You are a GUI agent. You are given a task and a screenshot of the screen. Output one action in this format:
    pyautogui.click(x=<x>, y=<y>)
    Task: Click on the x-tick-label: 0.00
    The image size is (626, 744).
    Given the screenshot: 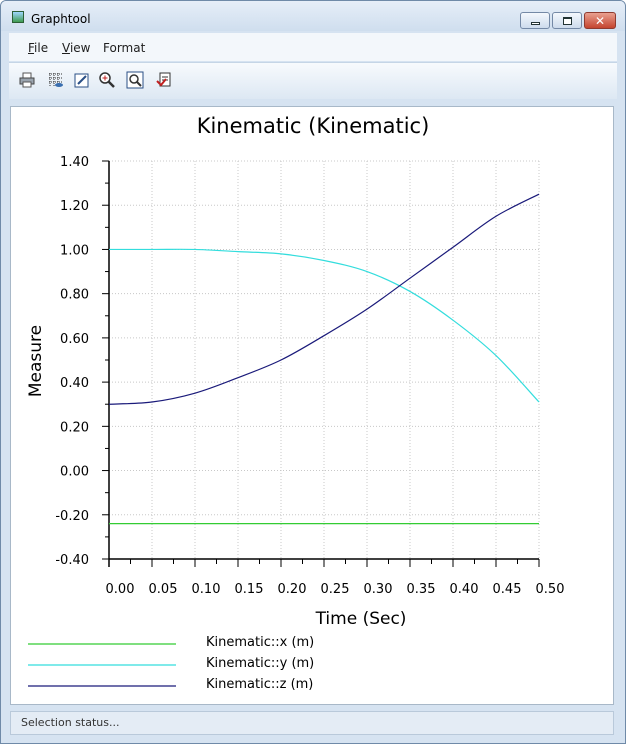 What is the action you would take?
    pyautogui.click(x=120, y=589)
    